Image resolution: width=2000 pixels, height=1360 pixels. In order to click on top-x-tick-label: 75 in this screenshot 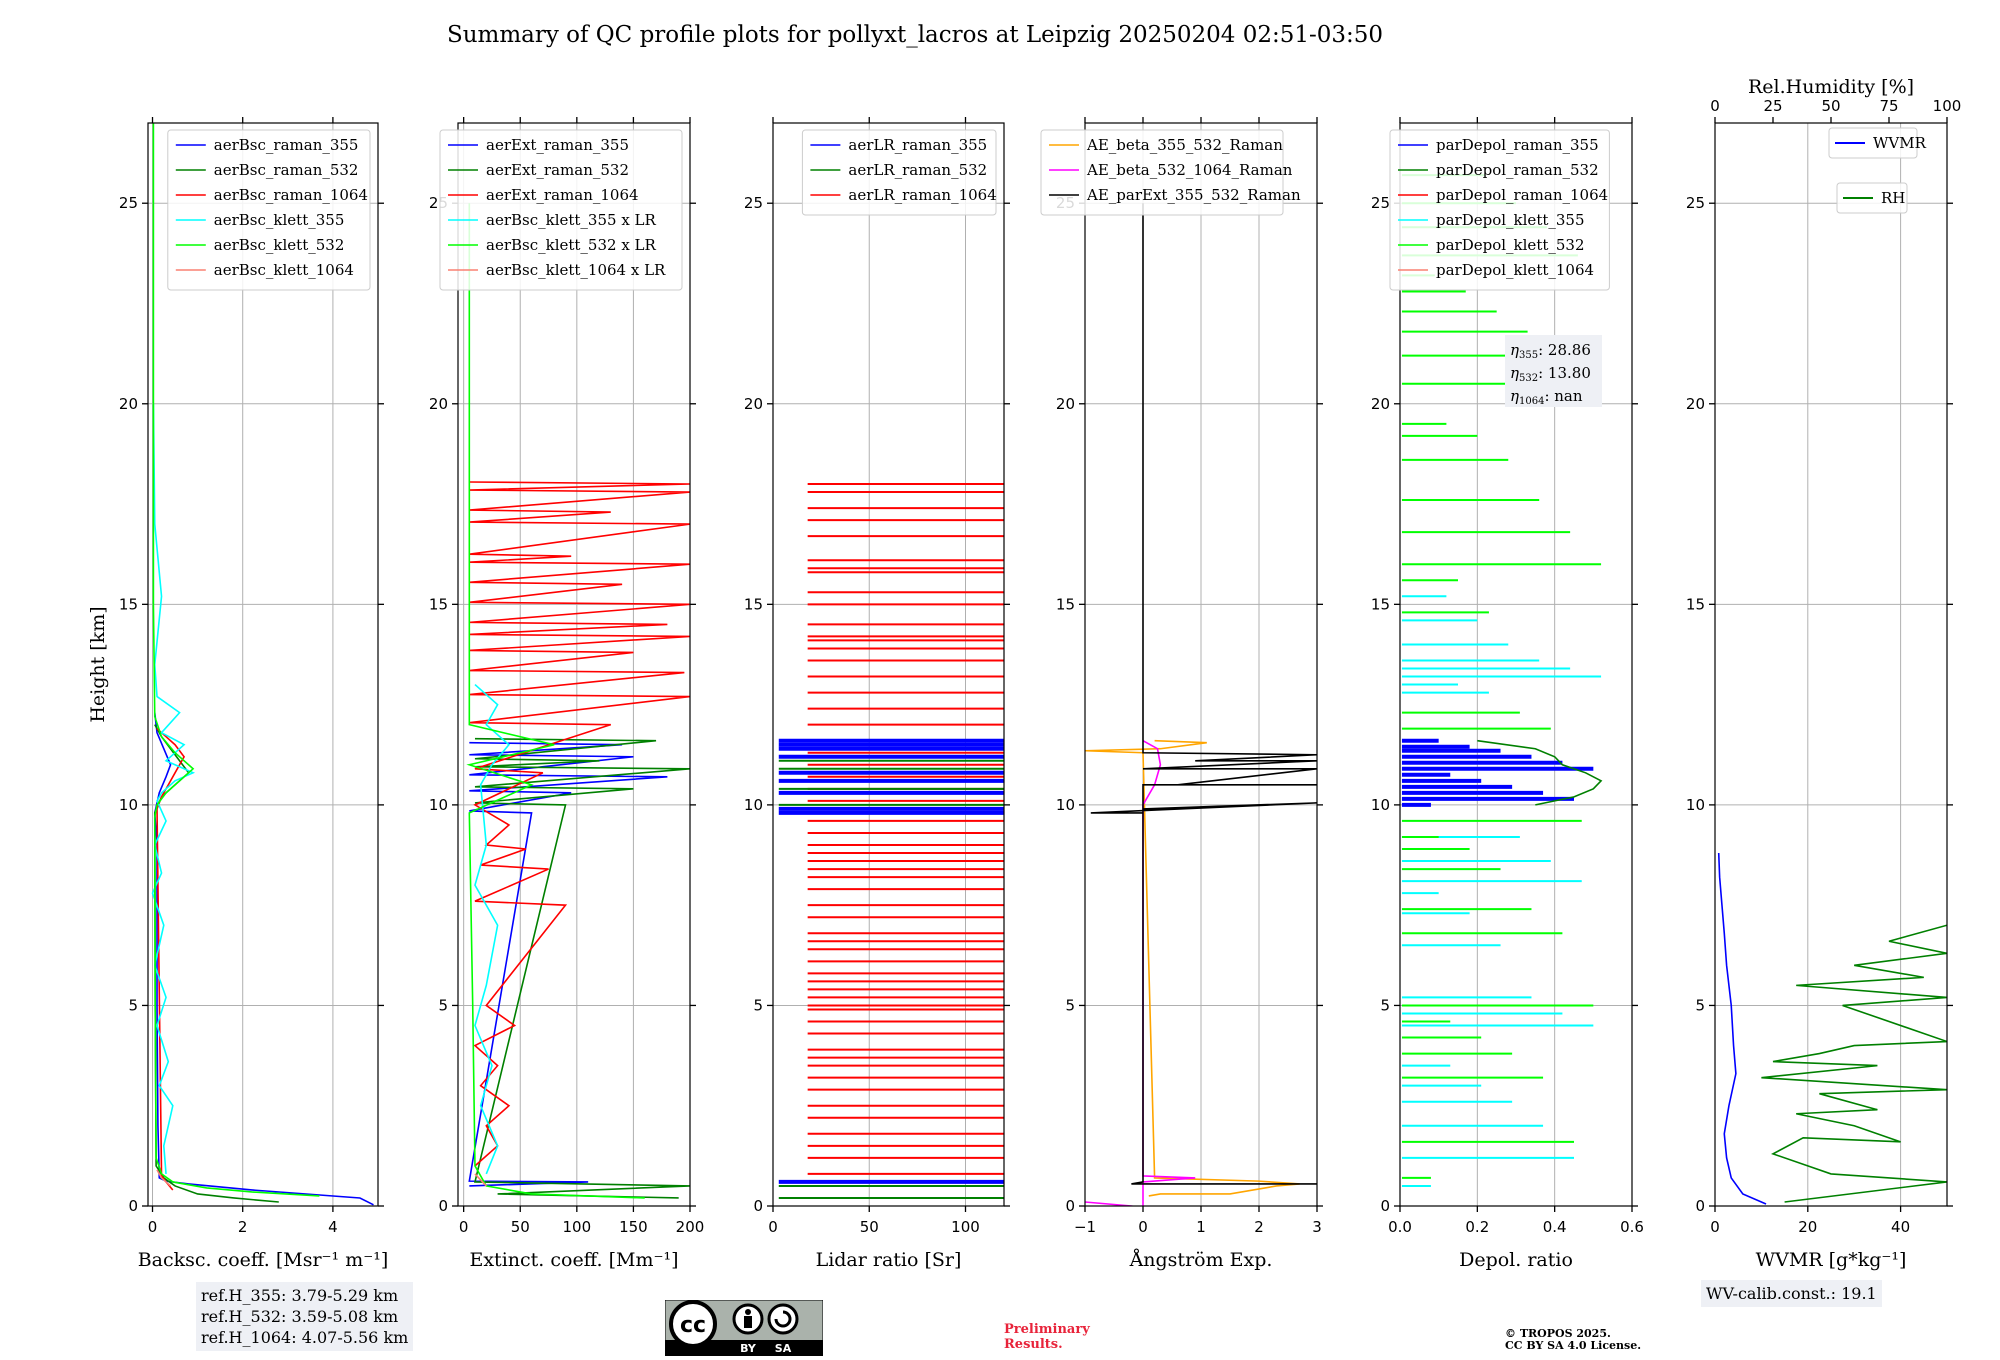, I will do `click(1888, 106)`.